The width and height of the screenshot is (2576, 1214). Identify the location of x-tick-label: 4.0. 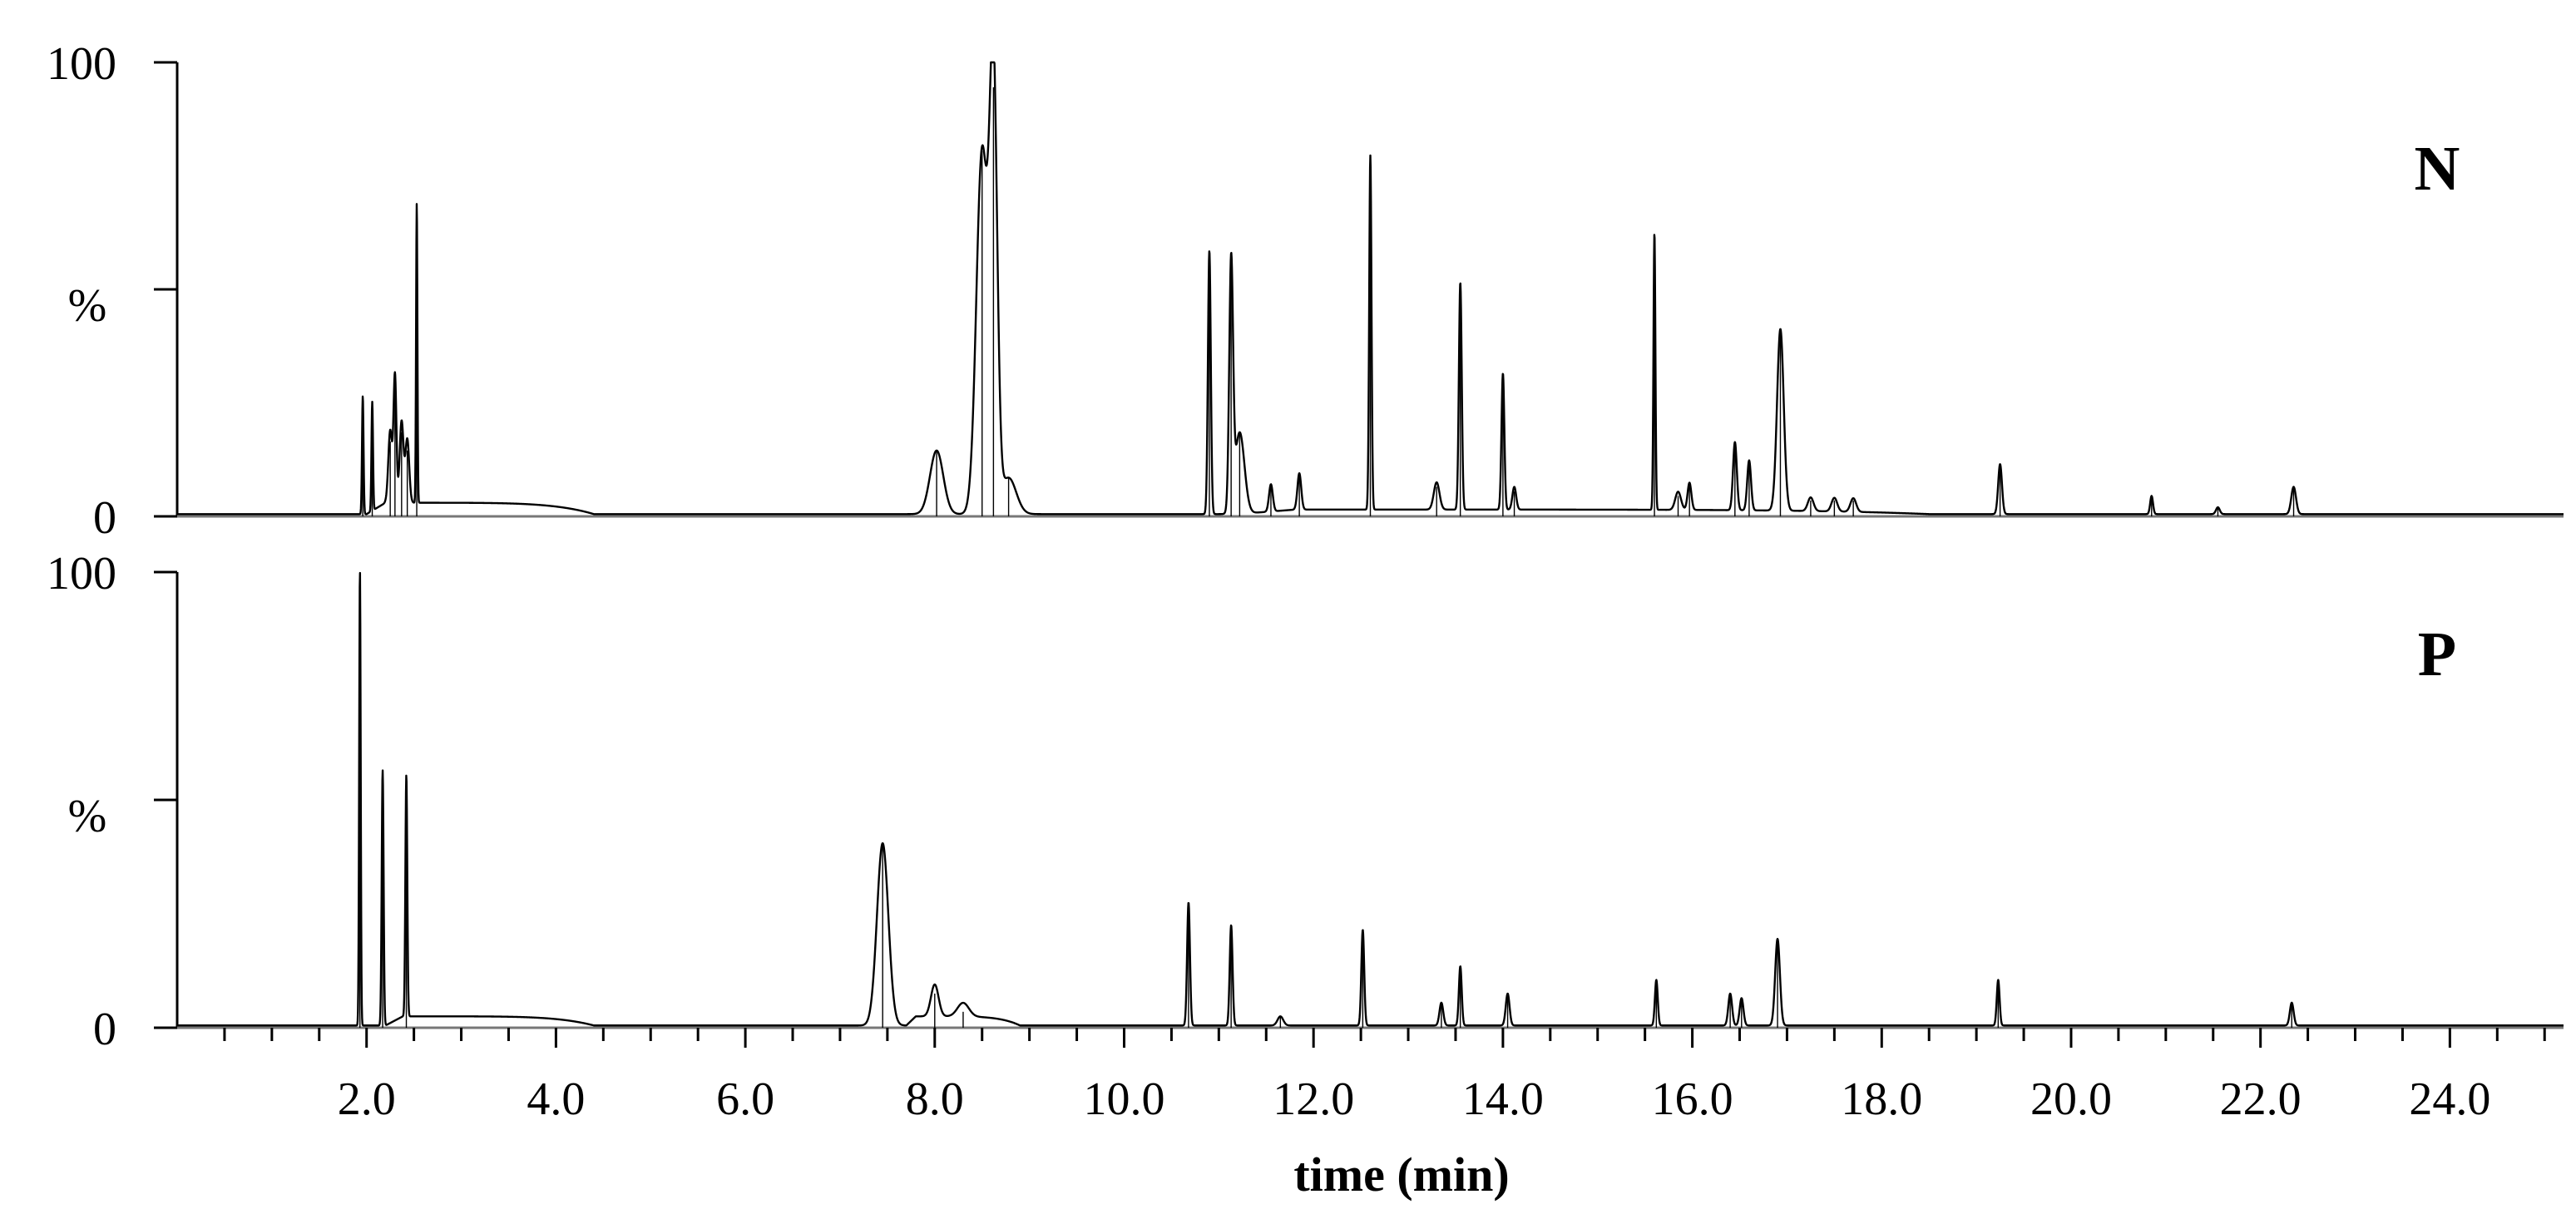
(556, 1099).